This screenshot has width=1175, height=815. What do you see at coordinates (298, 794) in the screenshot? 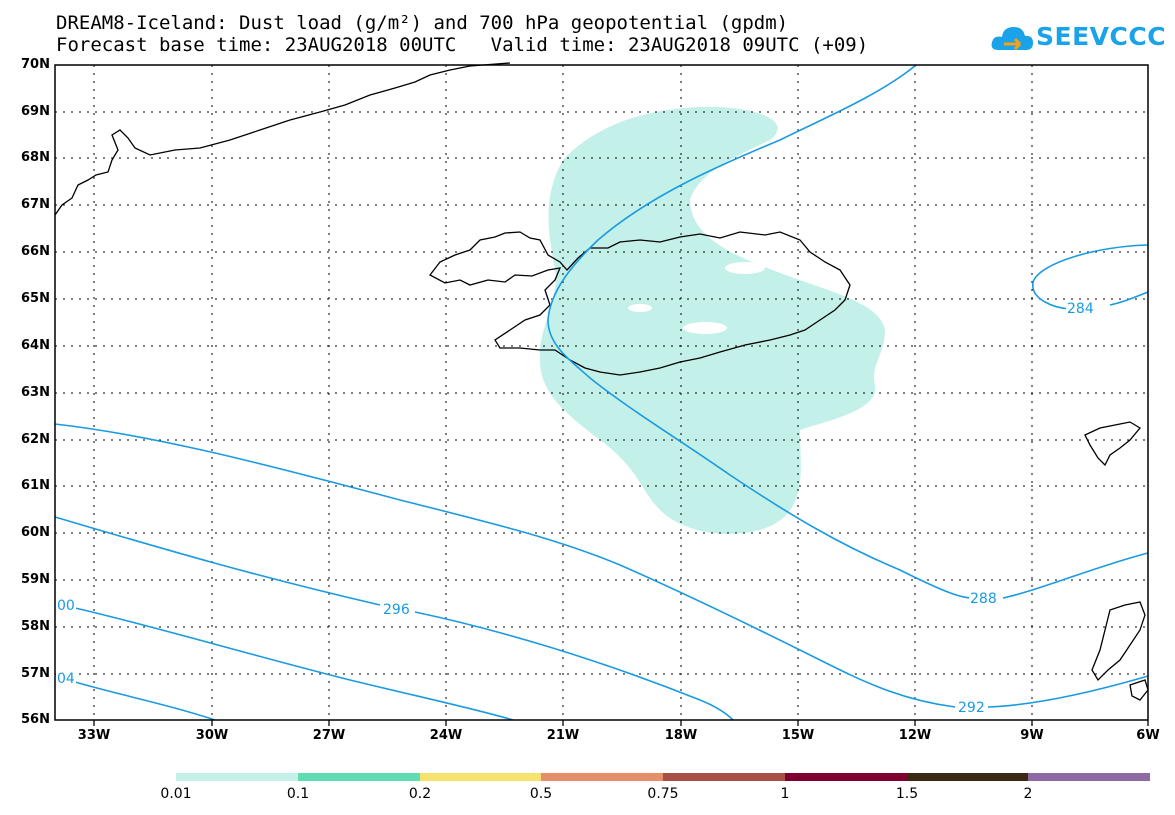
I see `legend-label: 0.1` at bounding box center [298, 794].